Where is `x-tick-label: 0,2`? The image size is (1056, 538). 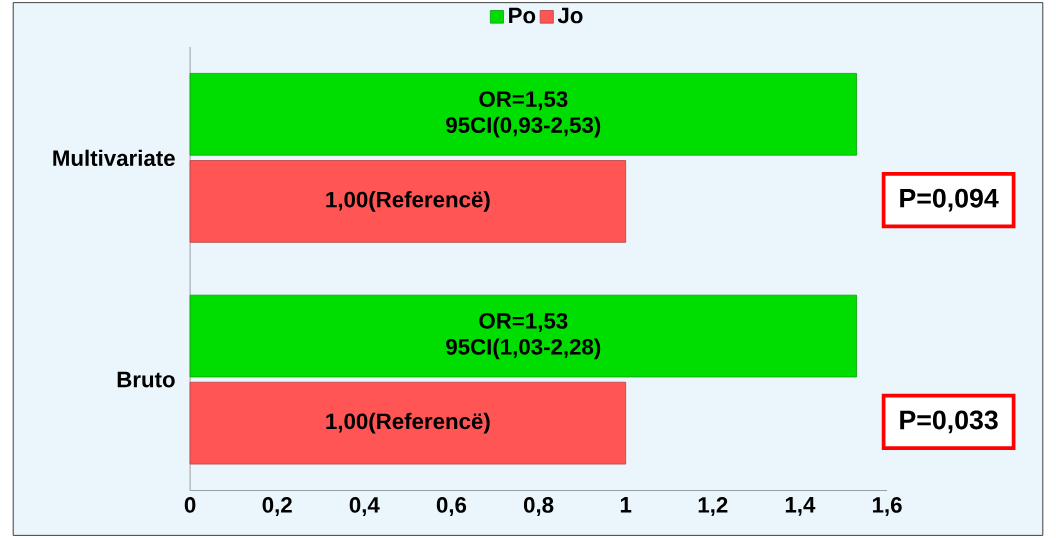 x-tick-label: 0,2 is located at coordinates (277, 507).